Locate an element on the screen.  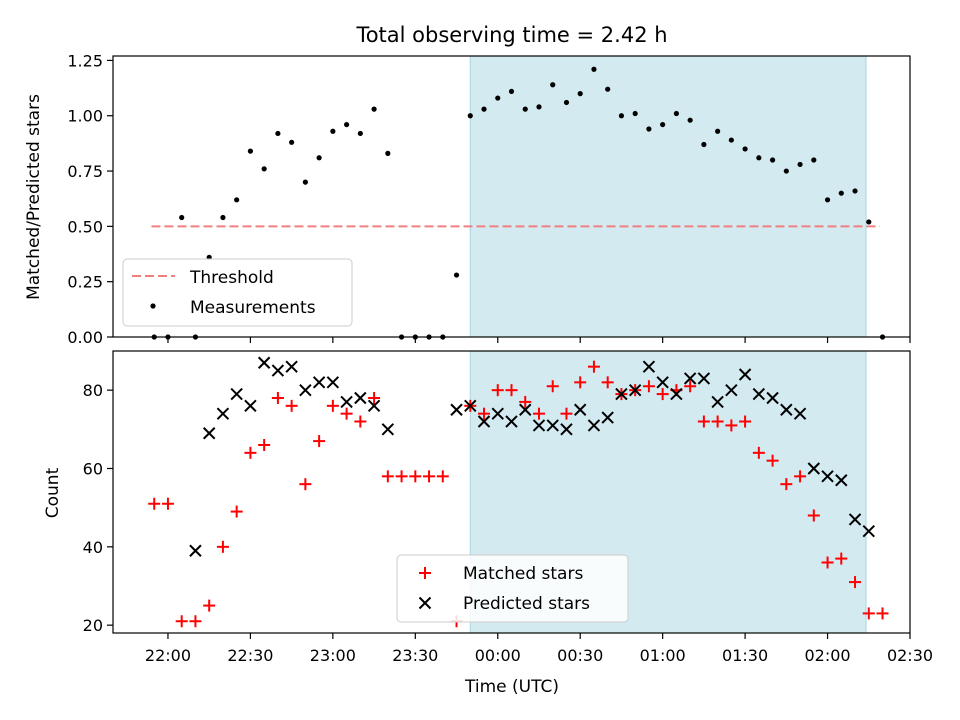
x-tick-label: 23:30 is located at coordinates (415, 655).